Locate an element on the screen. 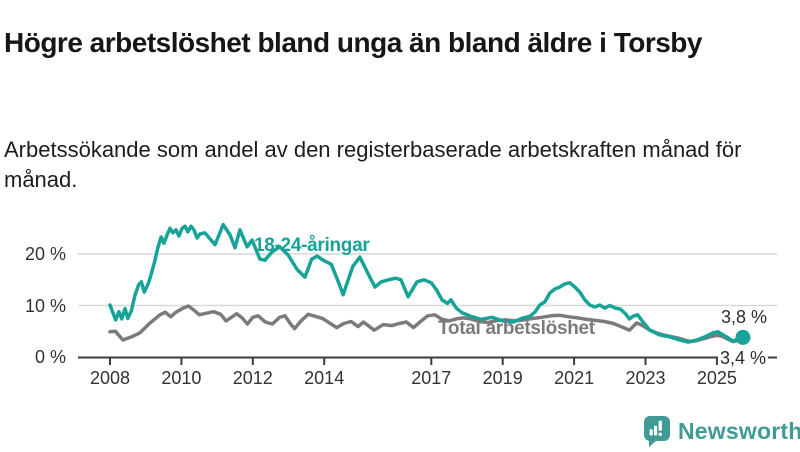  x-axis-label: 2023 is located at coordinates (645, 378).